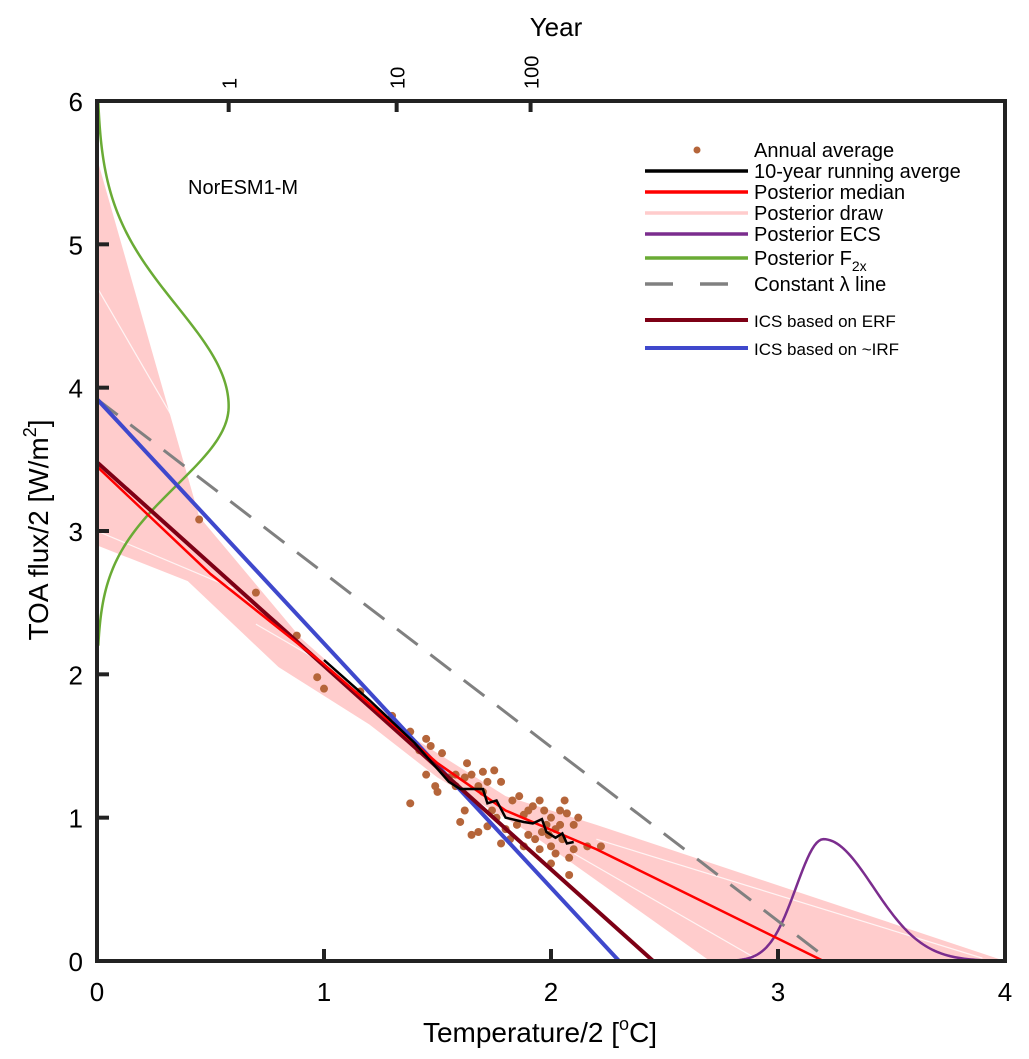 The width and height of the screenshot is (1029, 1059). Describe the element at coordinates (824, 151) in the screenshot. I see `legend-label: Annual average` at that location.